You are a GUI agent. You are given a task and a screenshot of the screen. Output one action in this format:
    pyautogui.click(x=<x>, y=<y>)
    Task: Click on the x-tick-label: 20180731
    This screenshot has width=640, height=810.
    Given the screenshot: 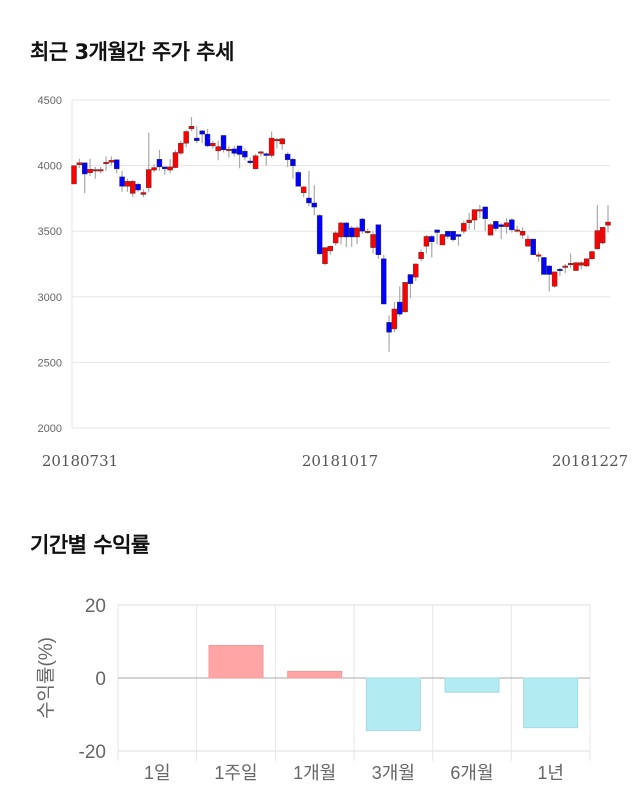 What is the action you would take?
    pyautogui.click(x=80, y=461)
    